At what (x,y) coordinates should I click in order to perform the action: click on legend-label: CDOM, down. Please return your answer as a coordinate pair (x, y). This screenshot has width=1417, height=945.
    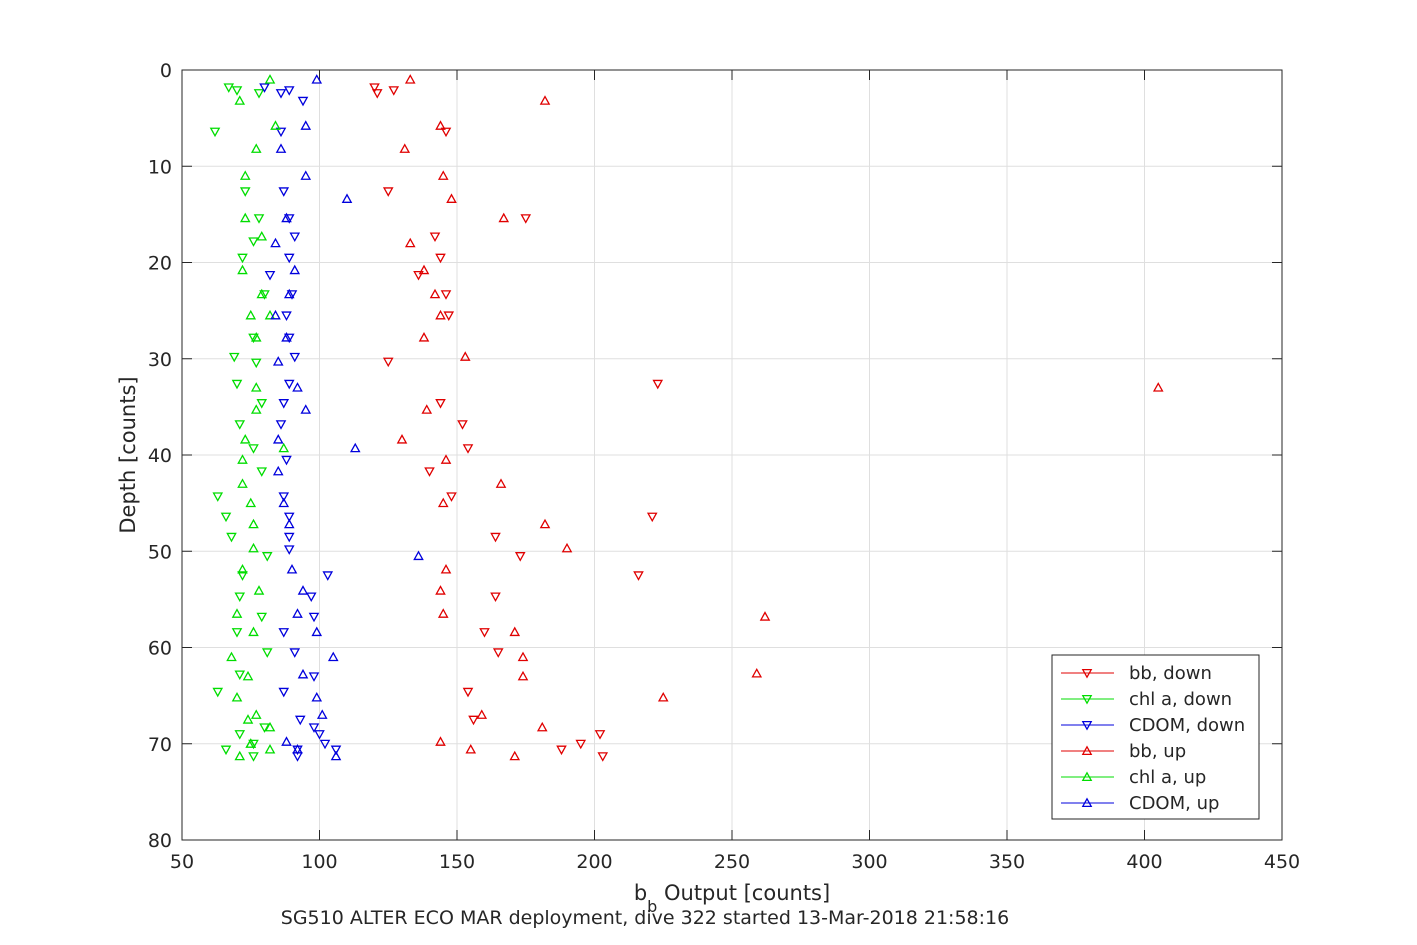
    Looking at the image, I should click on (1187, 725).